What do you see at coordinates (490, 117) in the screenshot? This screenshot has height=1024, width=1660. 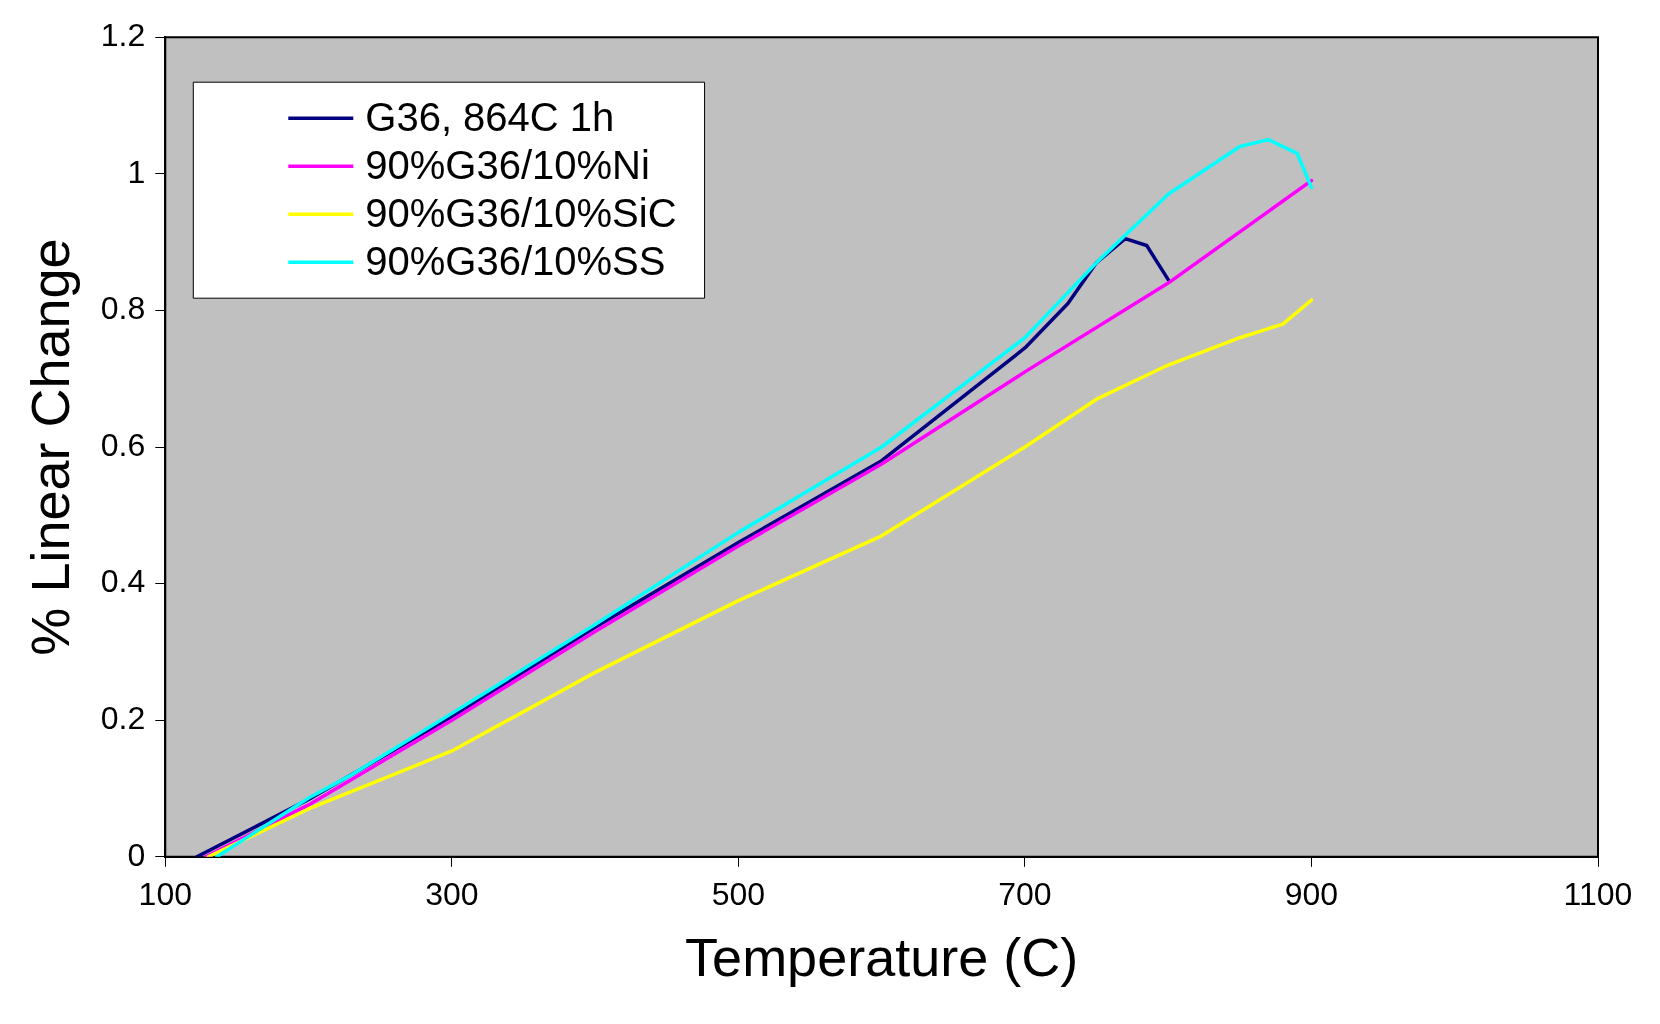 I see `legend-label: G36, 864C 1h` at bounding box center [490, 117].